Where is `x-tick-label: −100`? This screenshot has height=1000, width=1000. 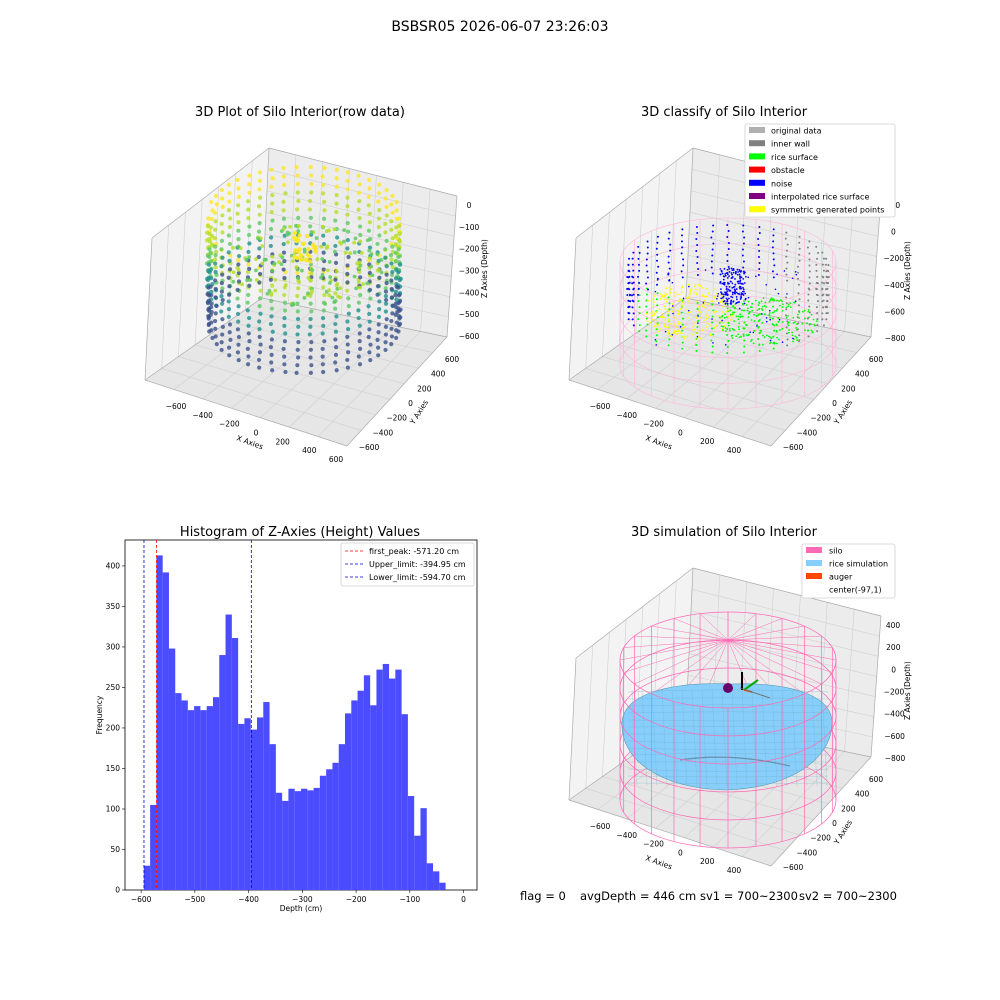
x-tick-label: −100 is located at coordinates (410, 899).